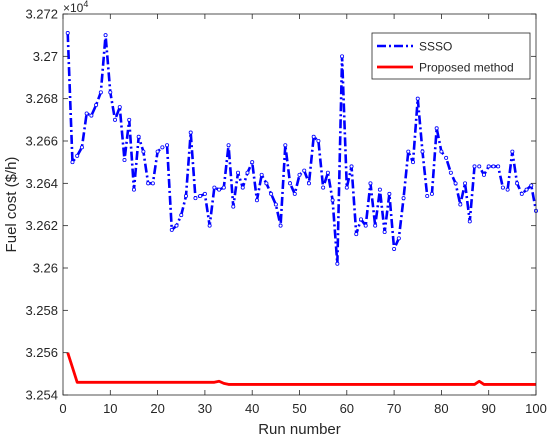 The height and width of the screenshot is (440, 550). I want to click on x-tick-label: 80, so click(441, 408).